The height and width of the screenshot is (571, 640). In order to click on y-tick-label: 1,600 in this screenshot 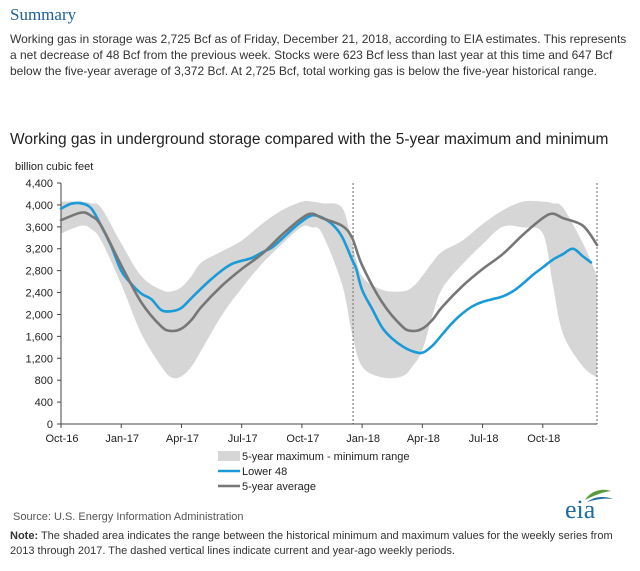, I will do `click(39, 337)`.